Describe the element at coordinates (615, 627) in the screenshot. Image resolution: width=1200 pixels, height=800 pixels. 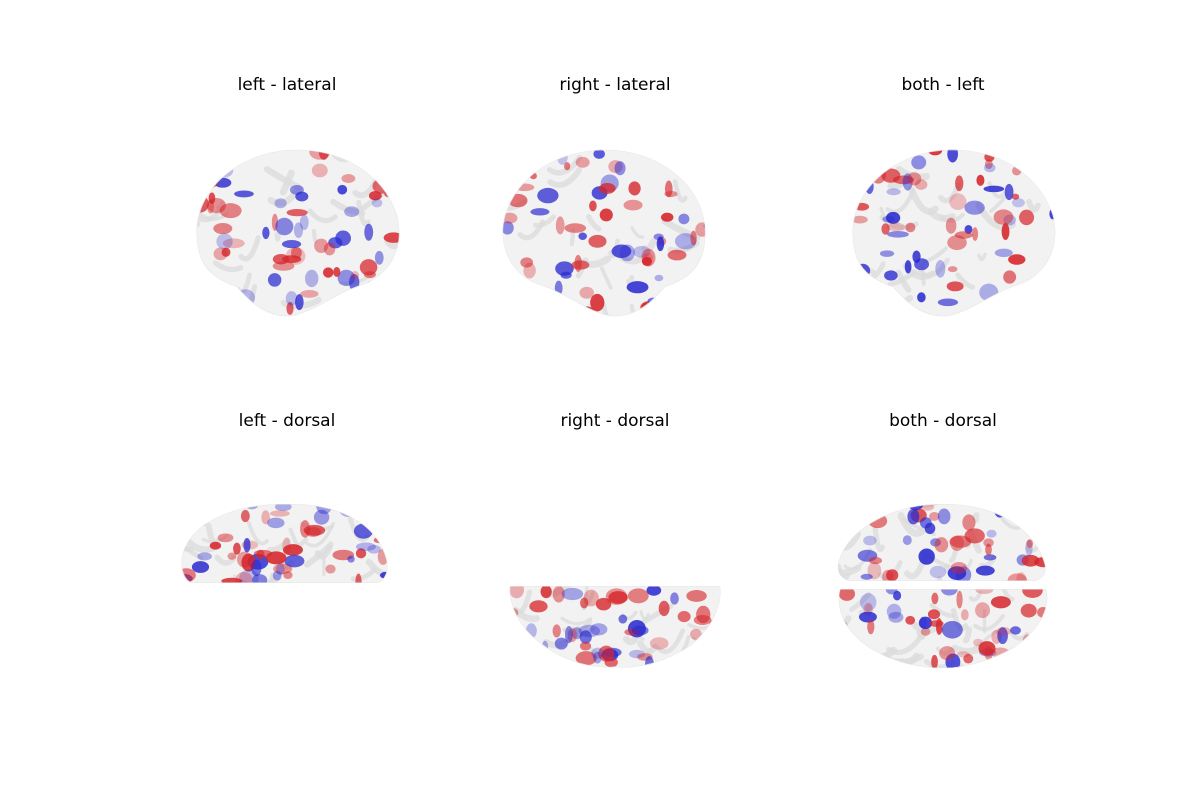
I see `brain-surface-right-dorsal` at that location.